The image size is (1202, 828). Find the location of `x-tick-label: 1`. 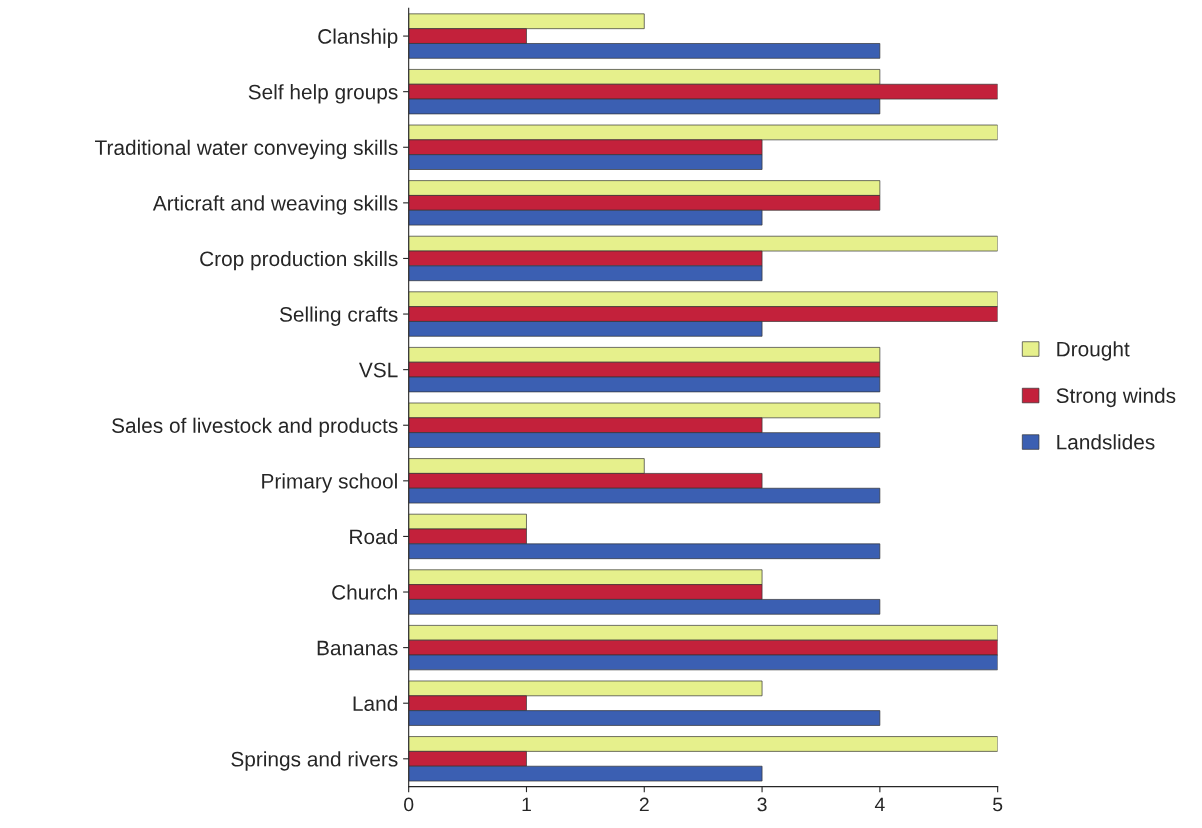

x-tick-label: 1 is located at coordinates (526, 804).